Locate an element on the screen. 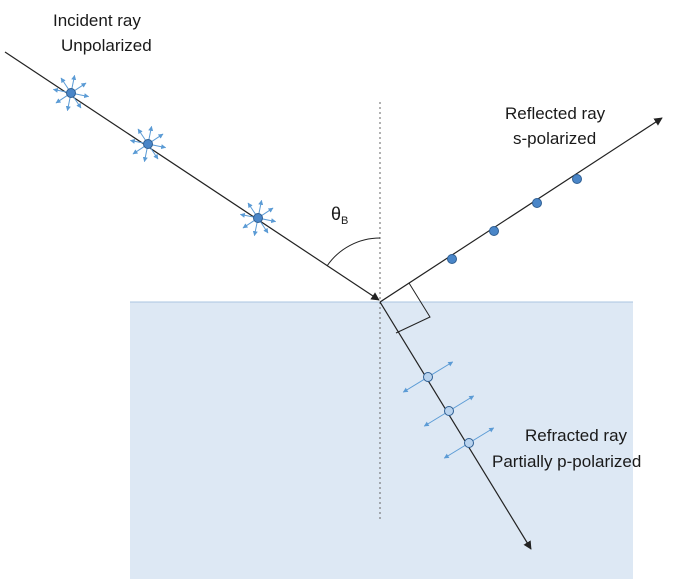 This screenshot has height=584, width=682. theta-symbol: θ is located at coordinates (336, 214).